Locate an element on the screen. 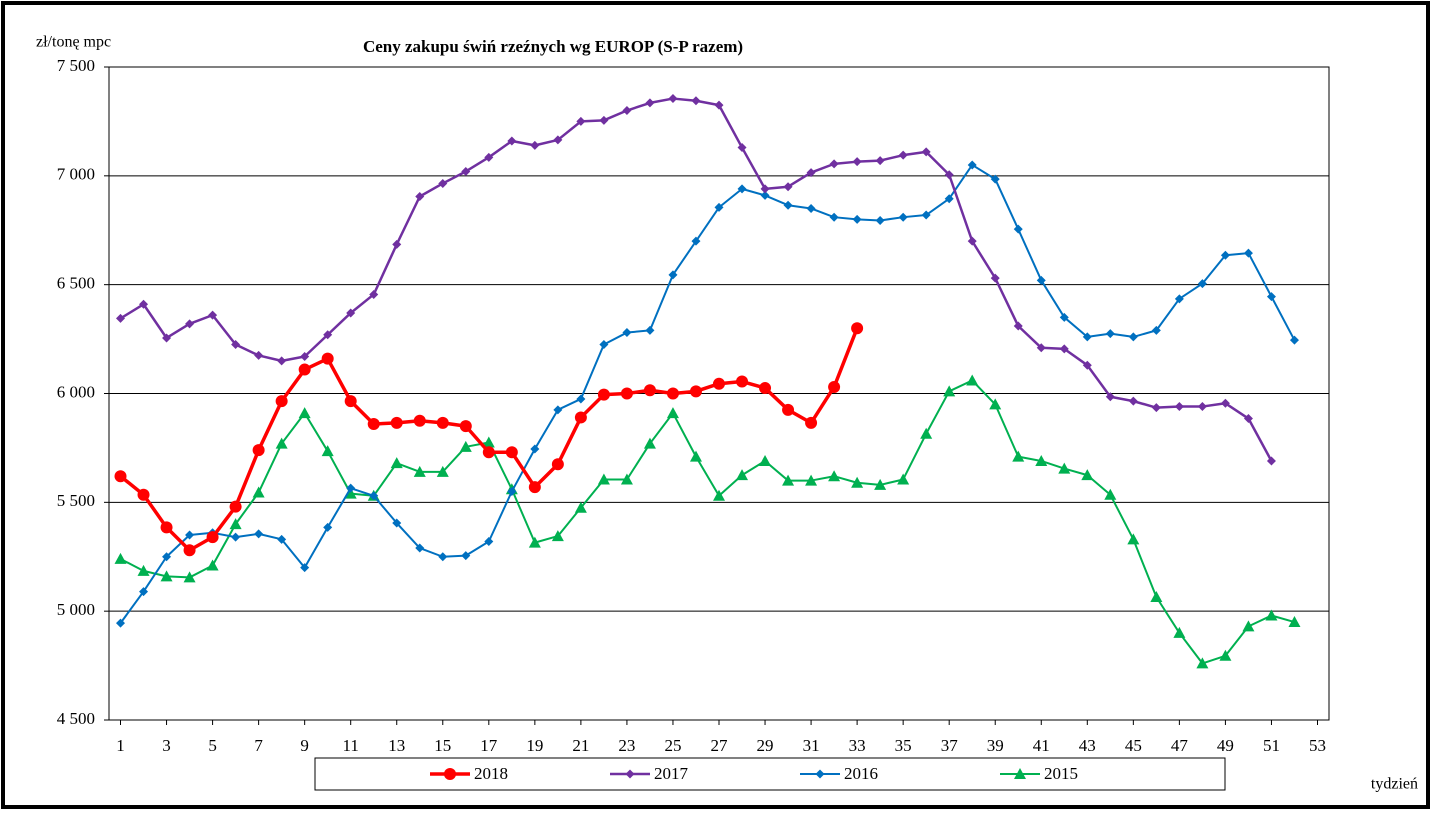 This screenshot has height=815, width=1431. x-tick-label: 41 is located at coordinates (1041, 745).